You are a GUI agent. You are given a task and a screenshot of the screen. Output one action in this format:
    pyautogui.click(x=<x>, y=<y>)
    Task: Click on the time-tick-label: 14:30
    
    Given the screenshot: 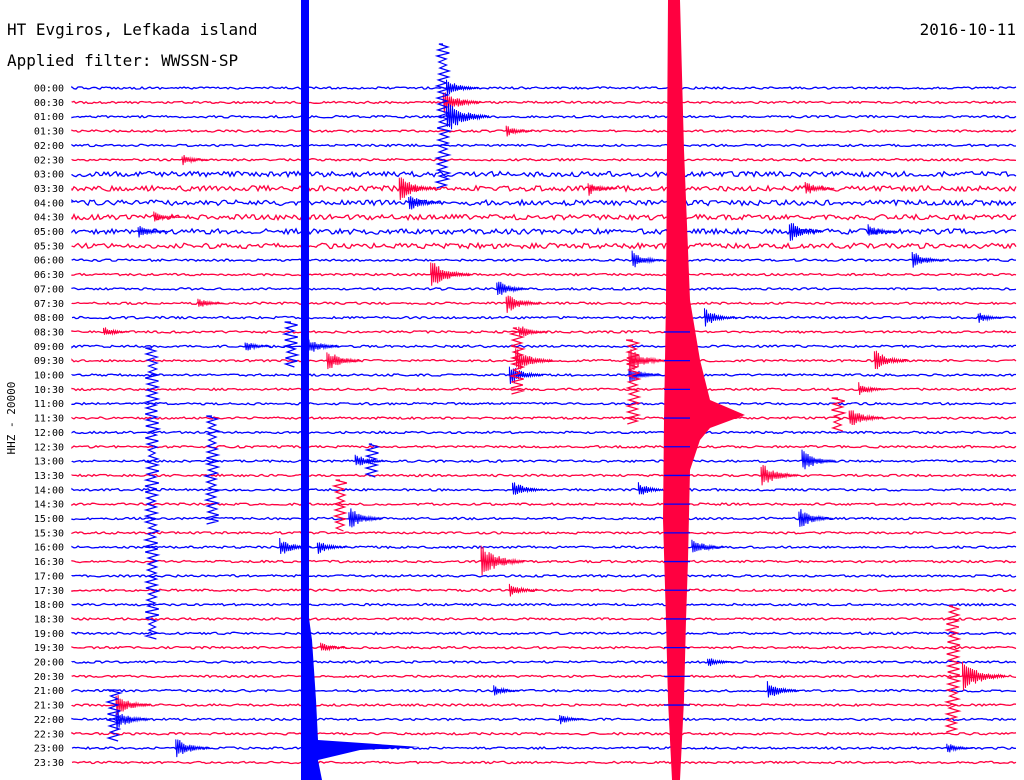 What is the action you would take?
    pyautogui.click(x=49, y=505)
    